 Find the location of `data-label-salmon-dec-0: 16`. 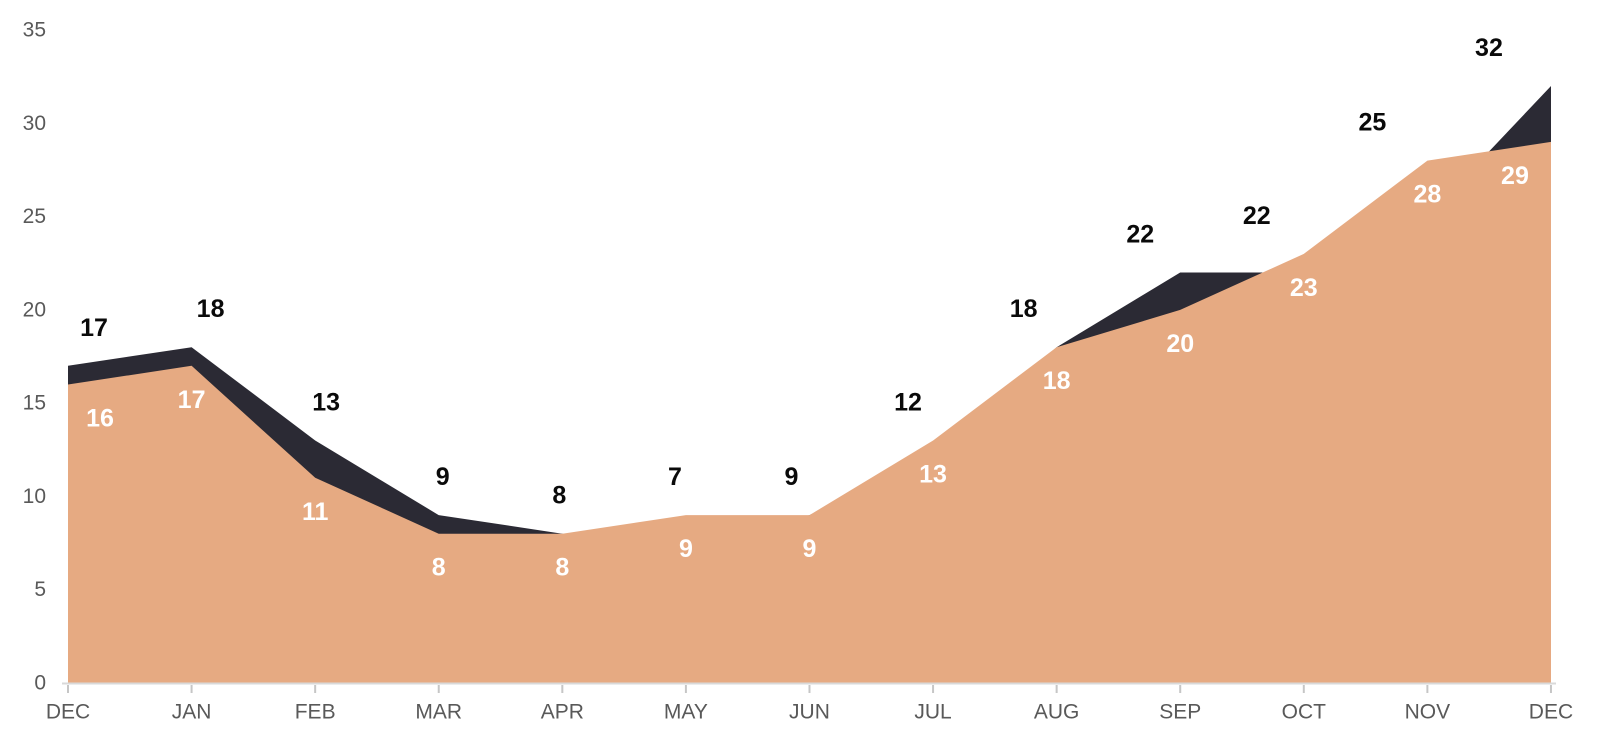

data-label-salmon-dec-0: 16 is located at coordinates (100, 418).